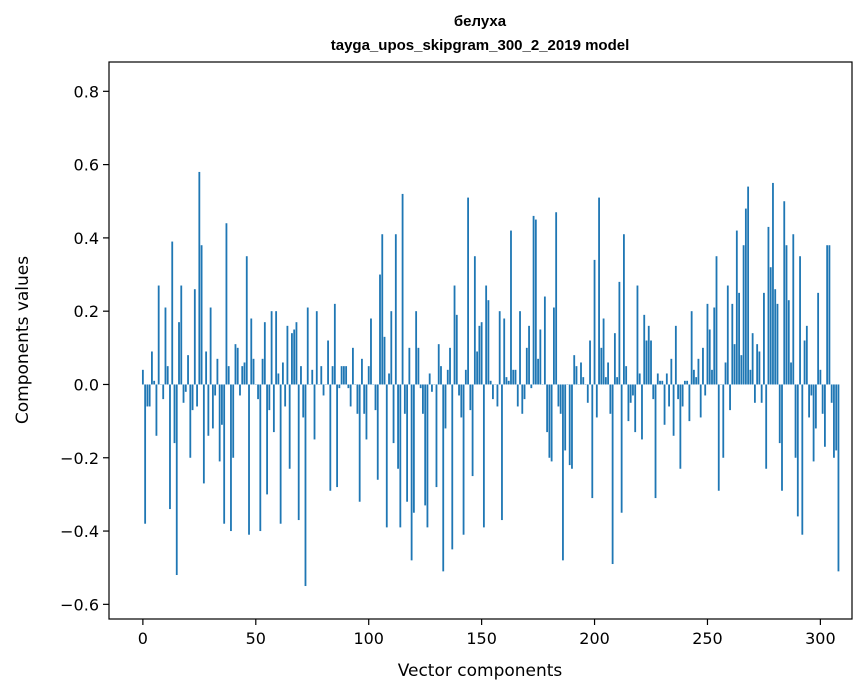  I want to click on x-tick-label: 250, so click(707, 638).